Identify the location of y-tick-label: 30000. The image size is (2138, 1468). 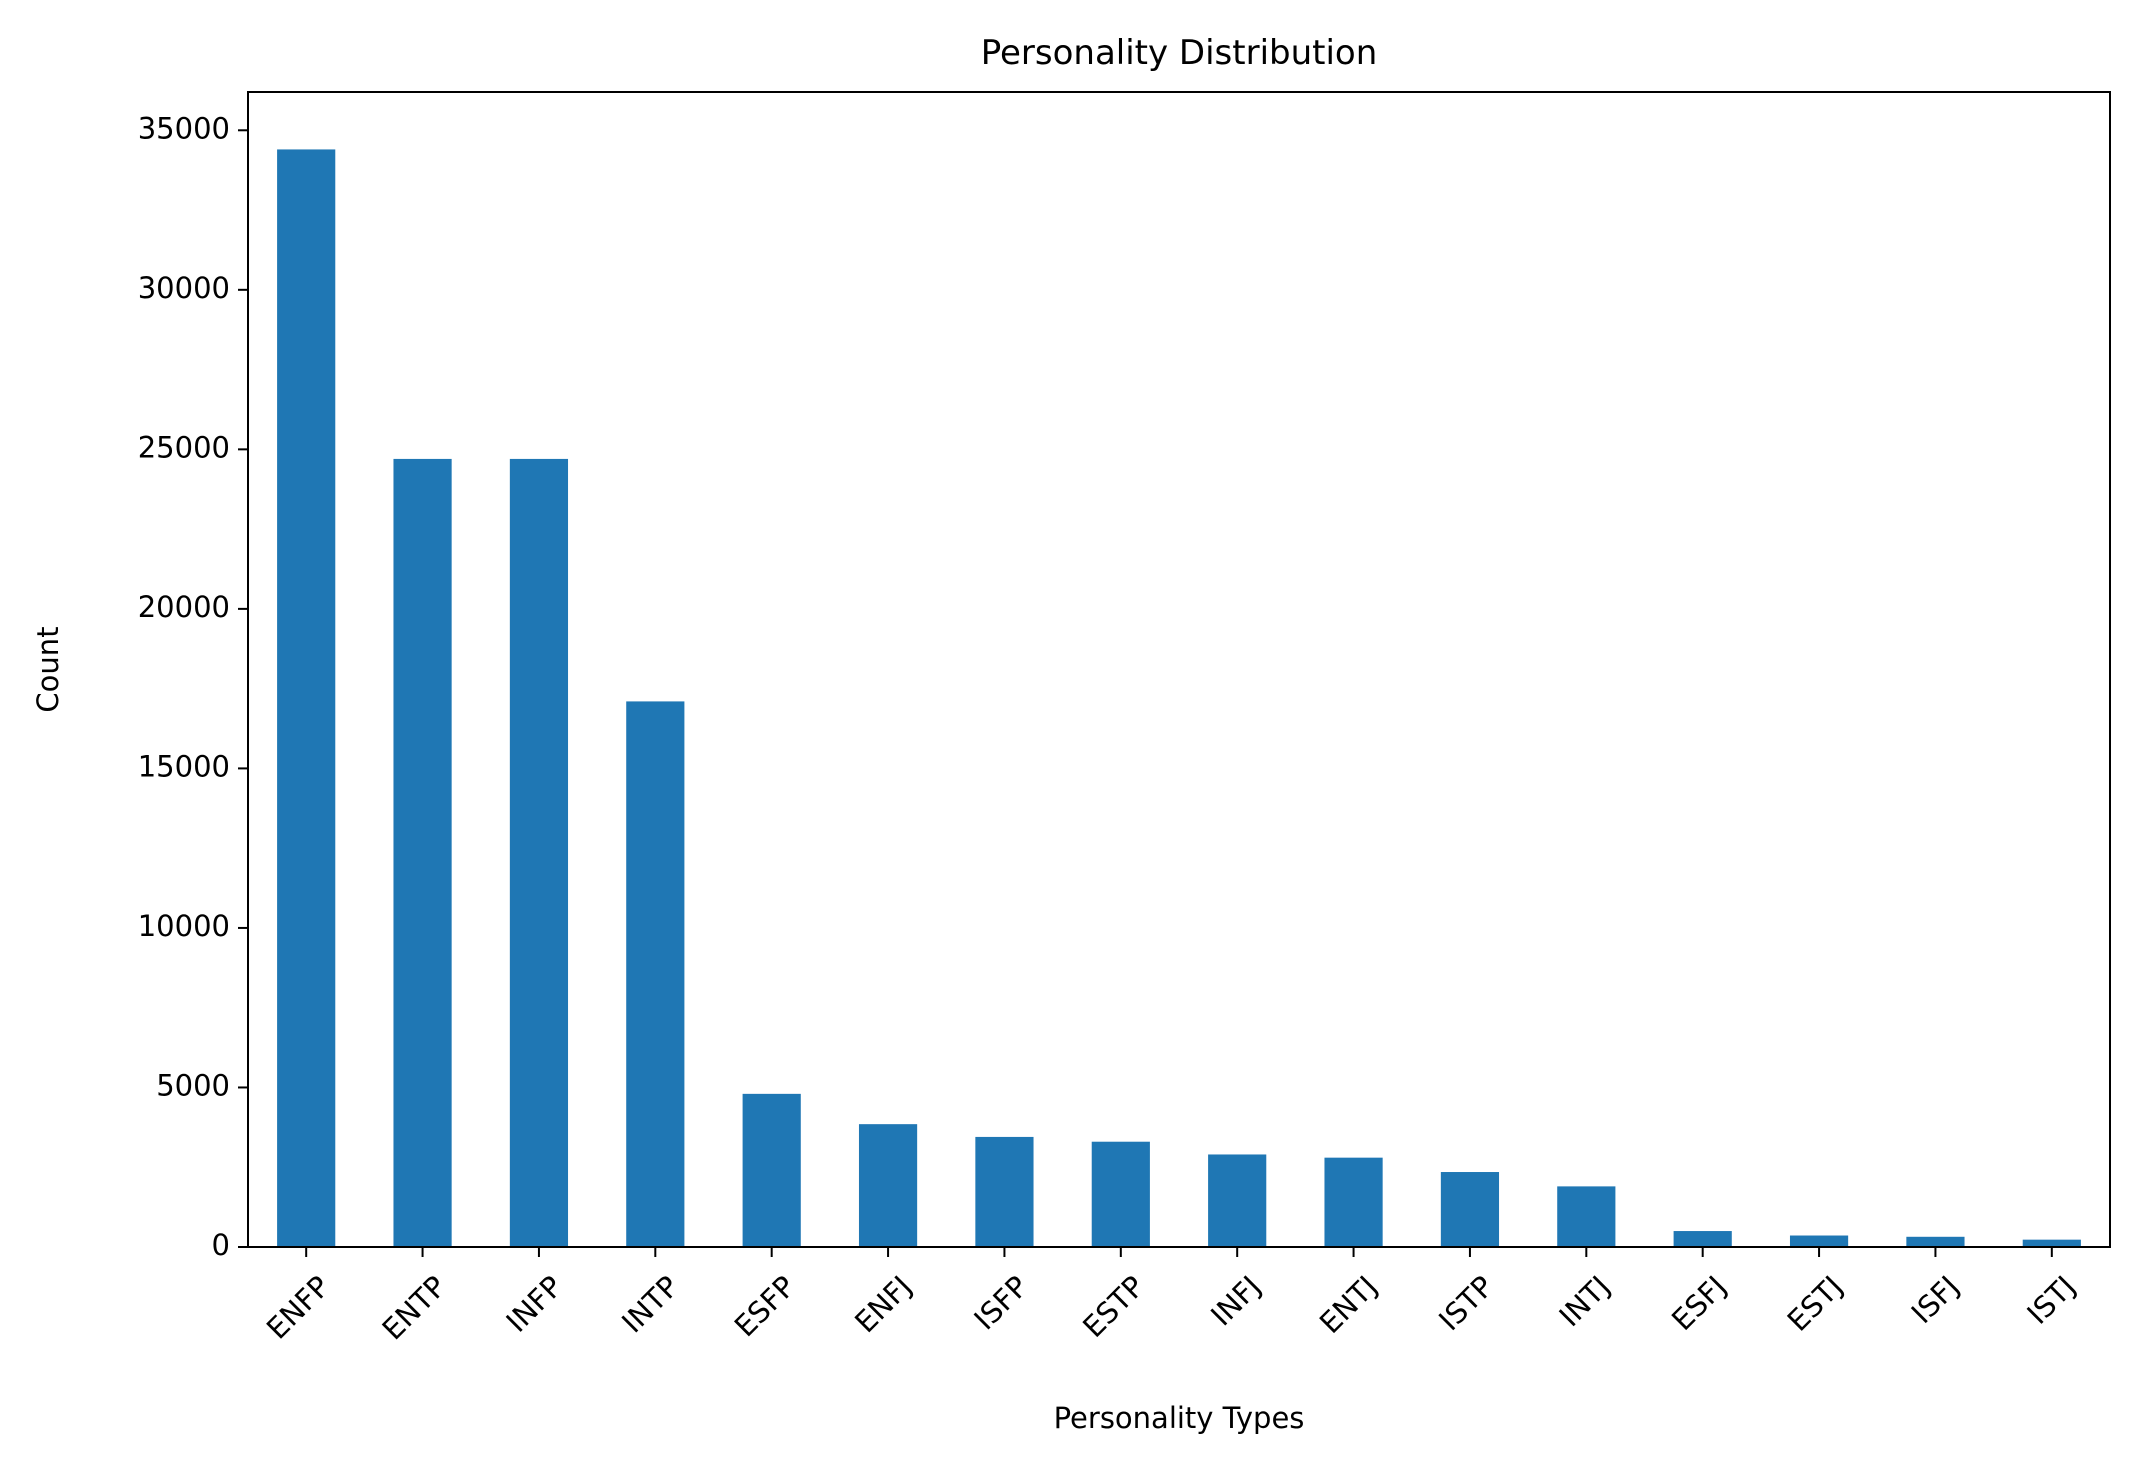
(184, 288).